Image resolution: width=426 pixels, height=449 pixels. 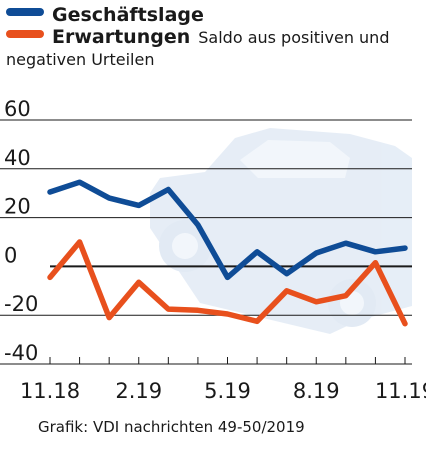 What do you see at coordinates (17, 158) in the screenshot?
I see `y-tick-label: 40` at bounding box center [17, 158].